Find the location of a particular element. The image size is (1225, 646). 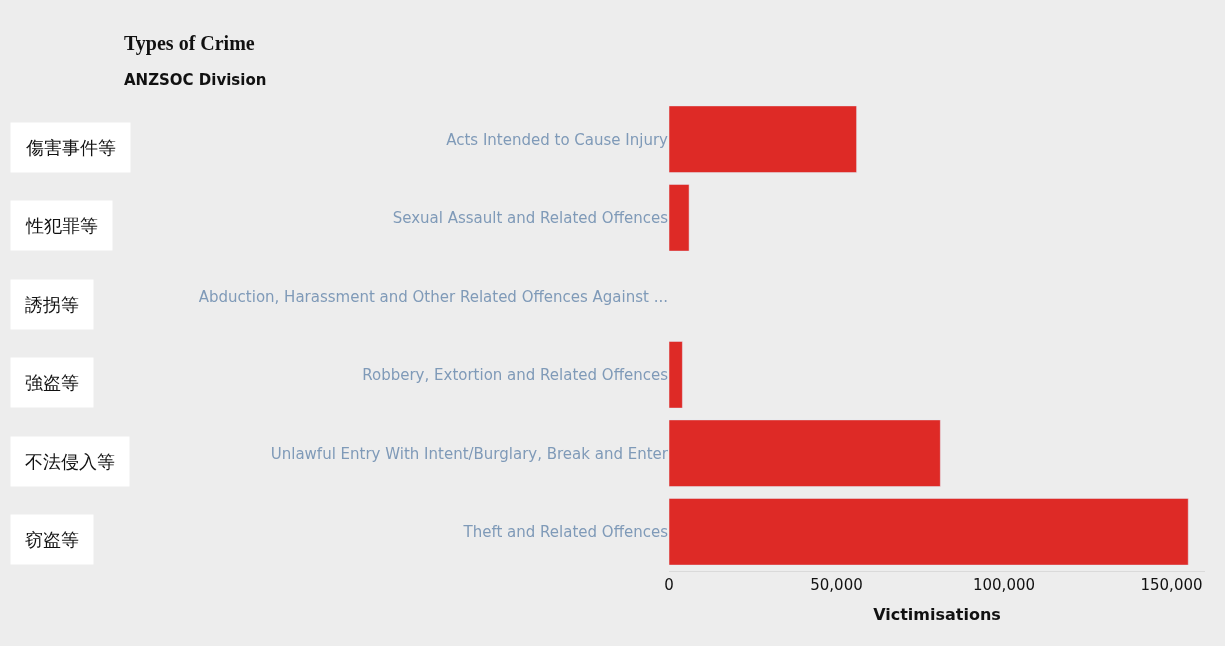

text: 誘拐等 is located at coordinates (52, 304).